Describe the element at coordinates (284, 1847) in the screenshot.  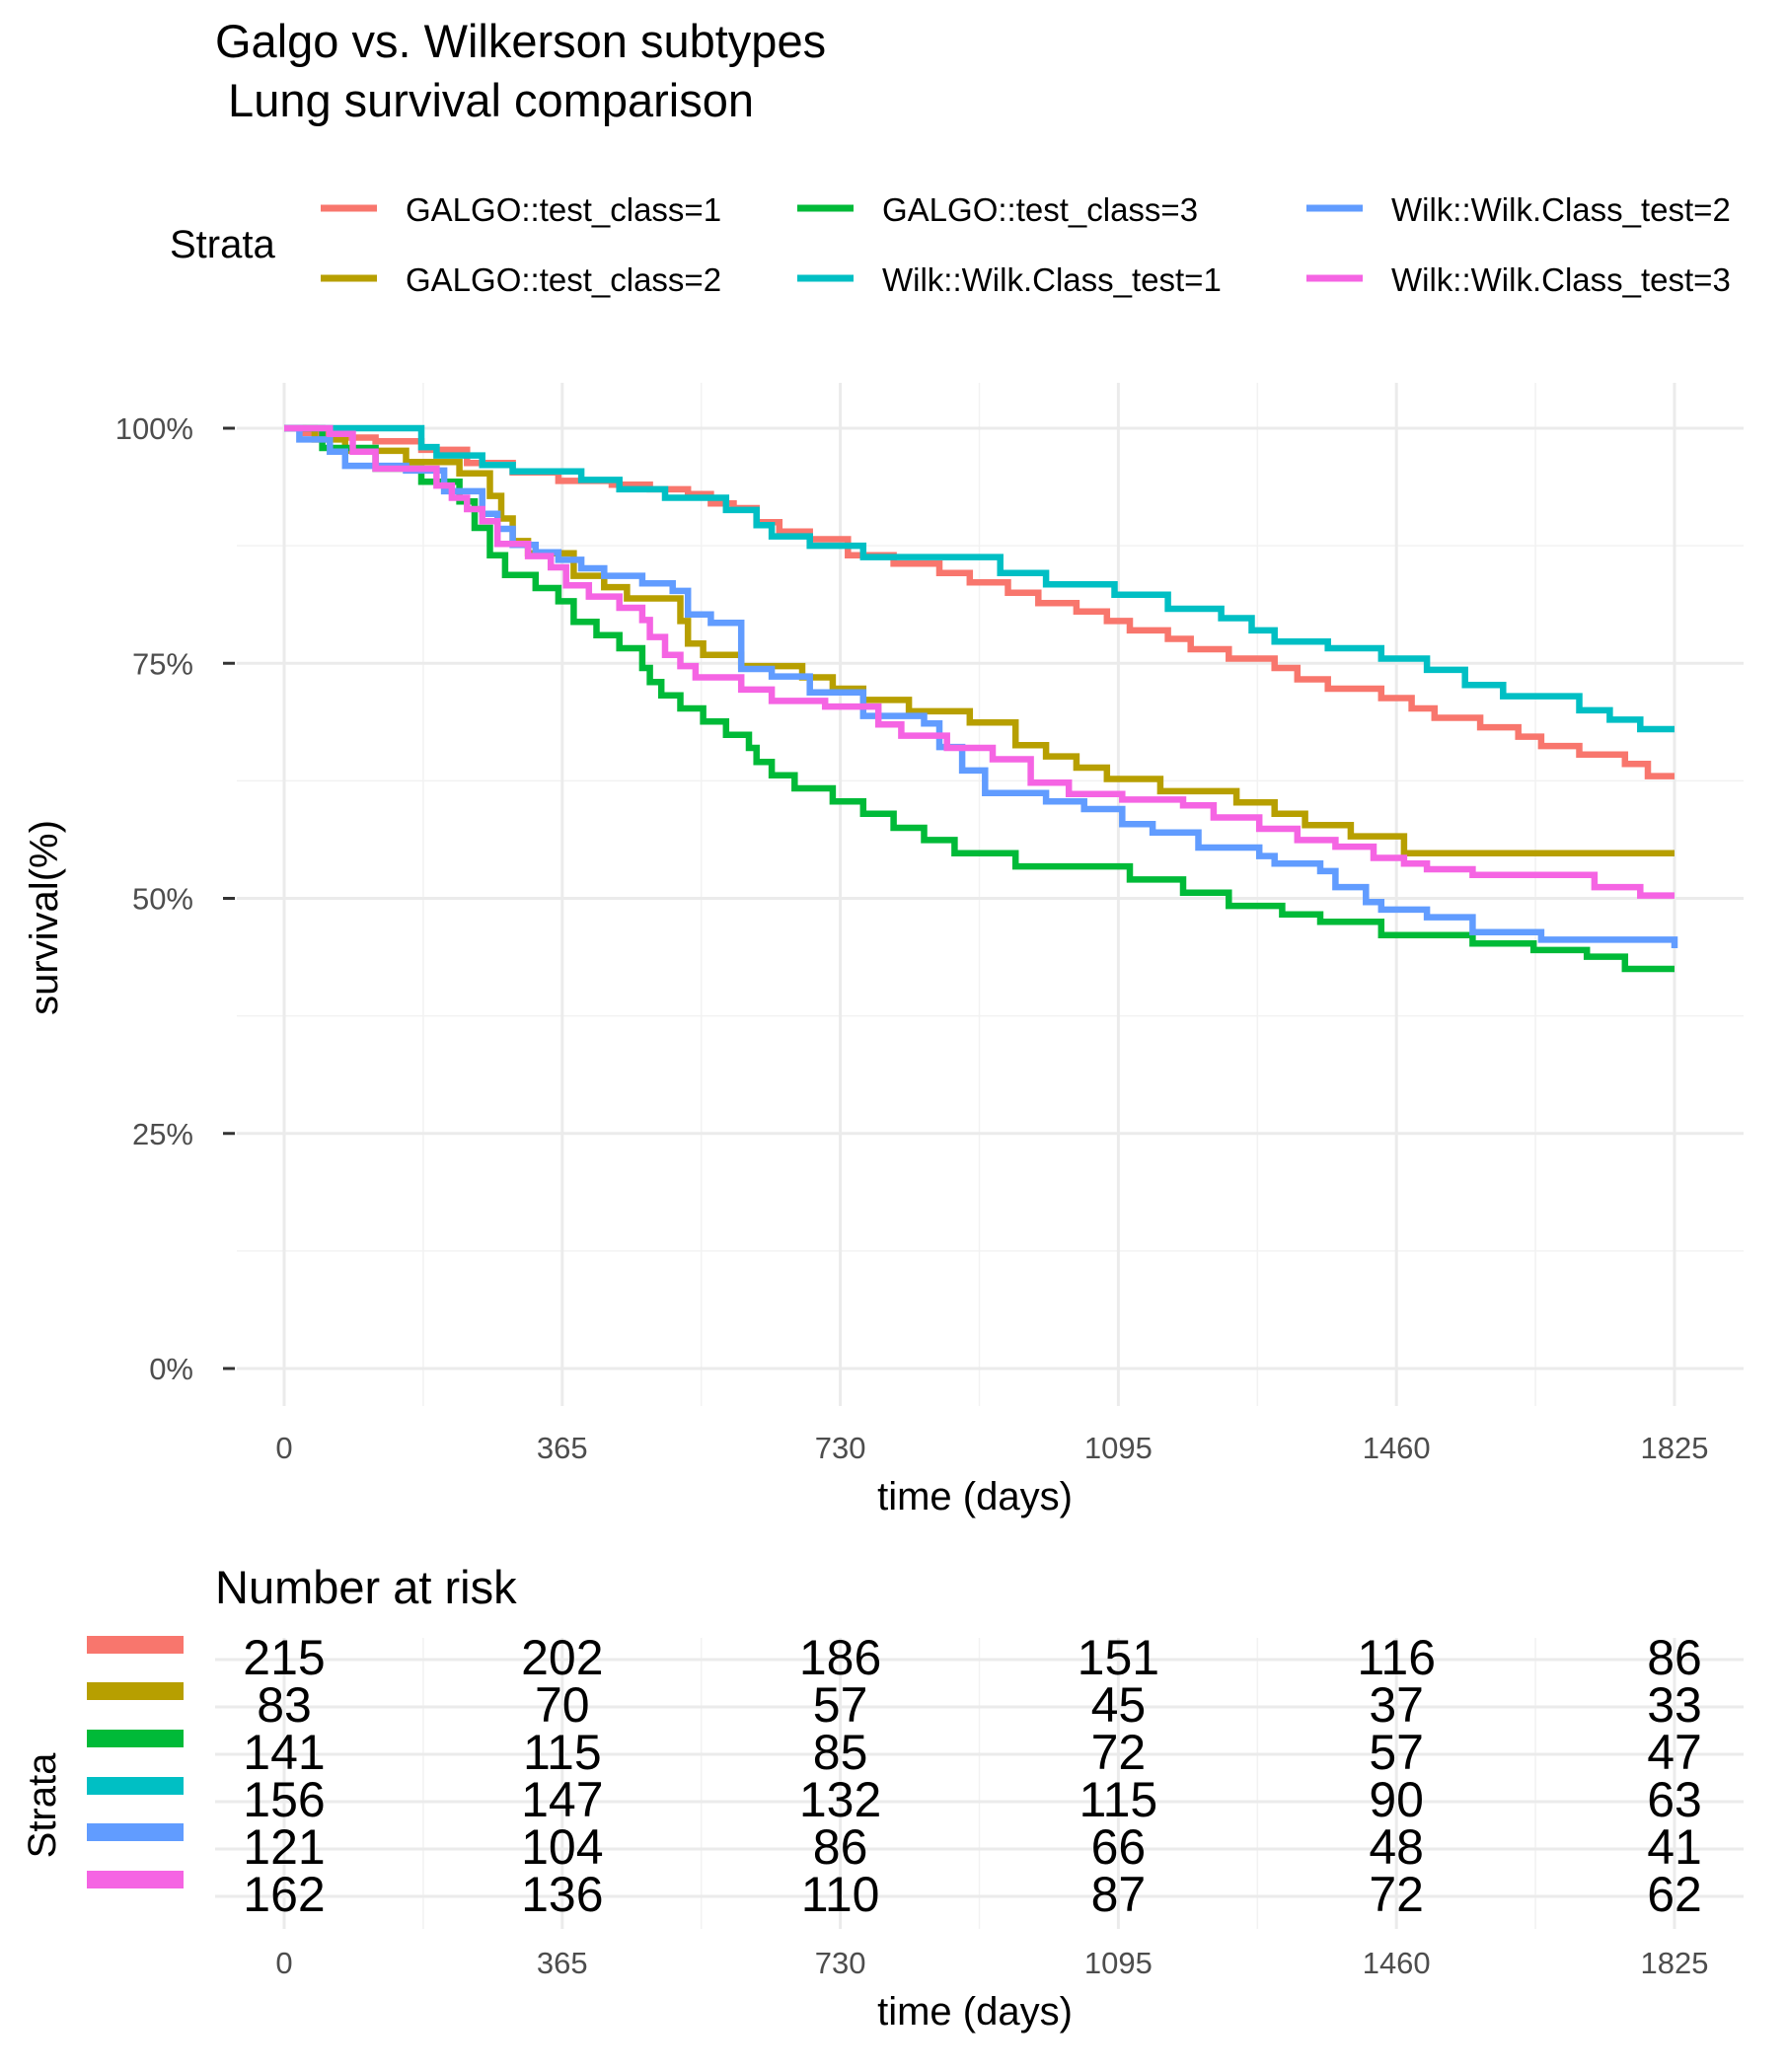
I see `risk-value: 121` at that location.